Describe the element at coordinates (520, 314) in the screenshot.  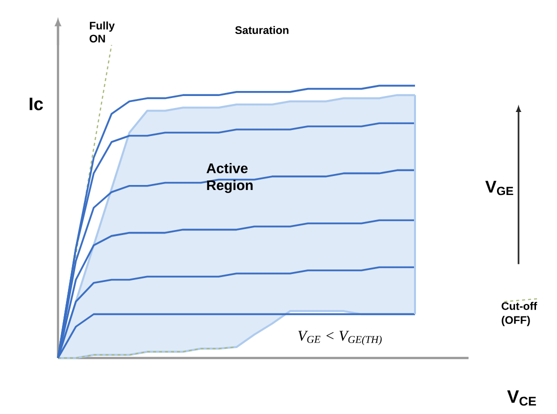
I see `annotation: Cut-off (OFF)` at that location.